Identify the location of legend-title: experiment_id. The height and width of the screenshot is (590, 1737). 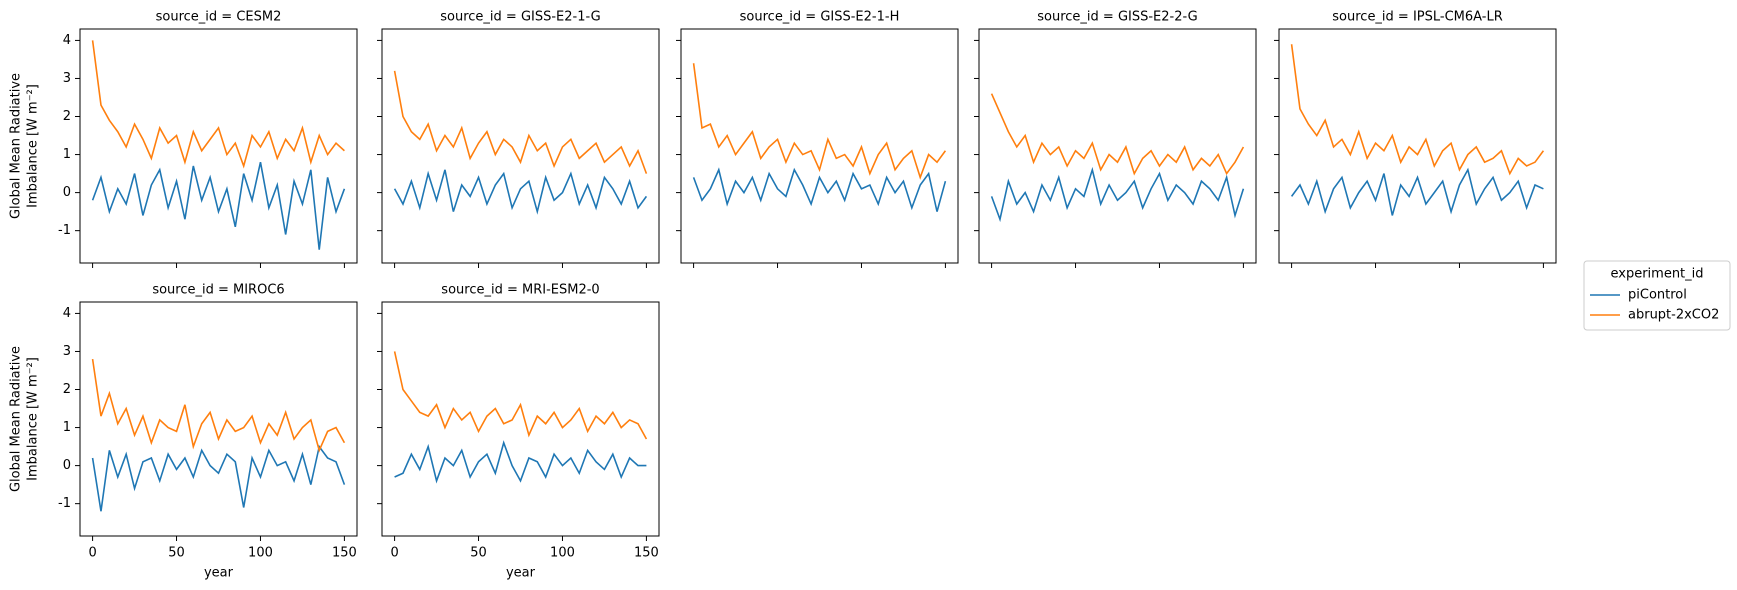
(1656, 274).